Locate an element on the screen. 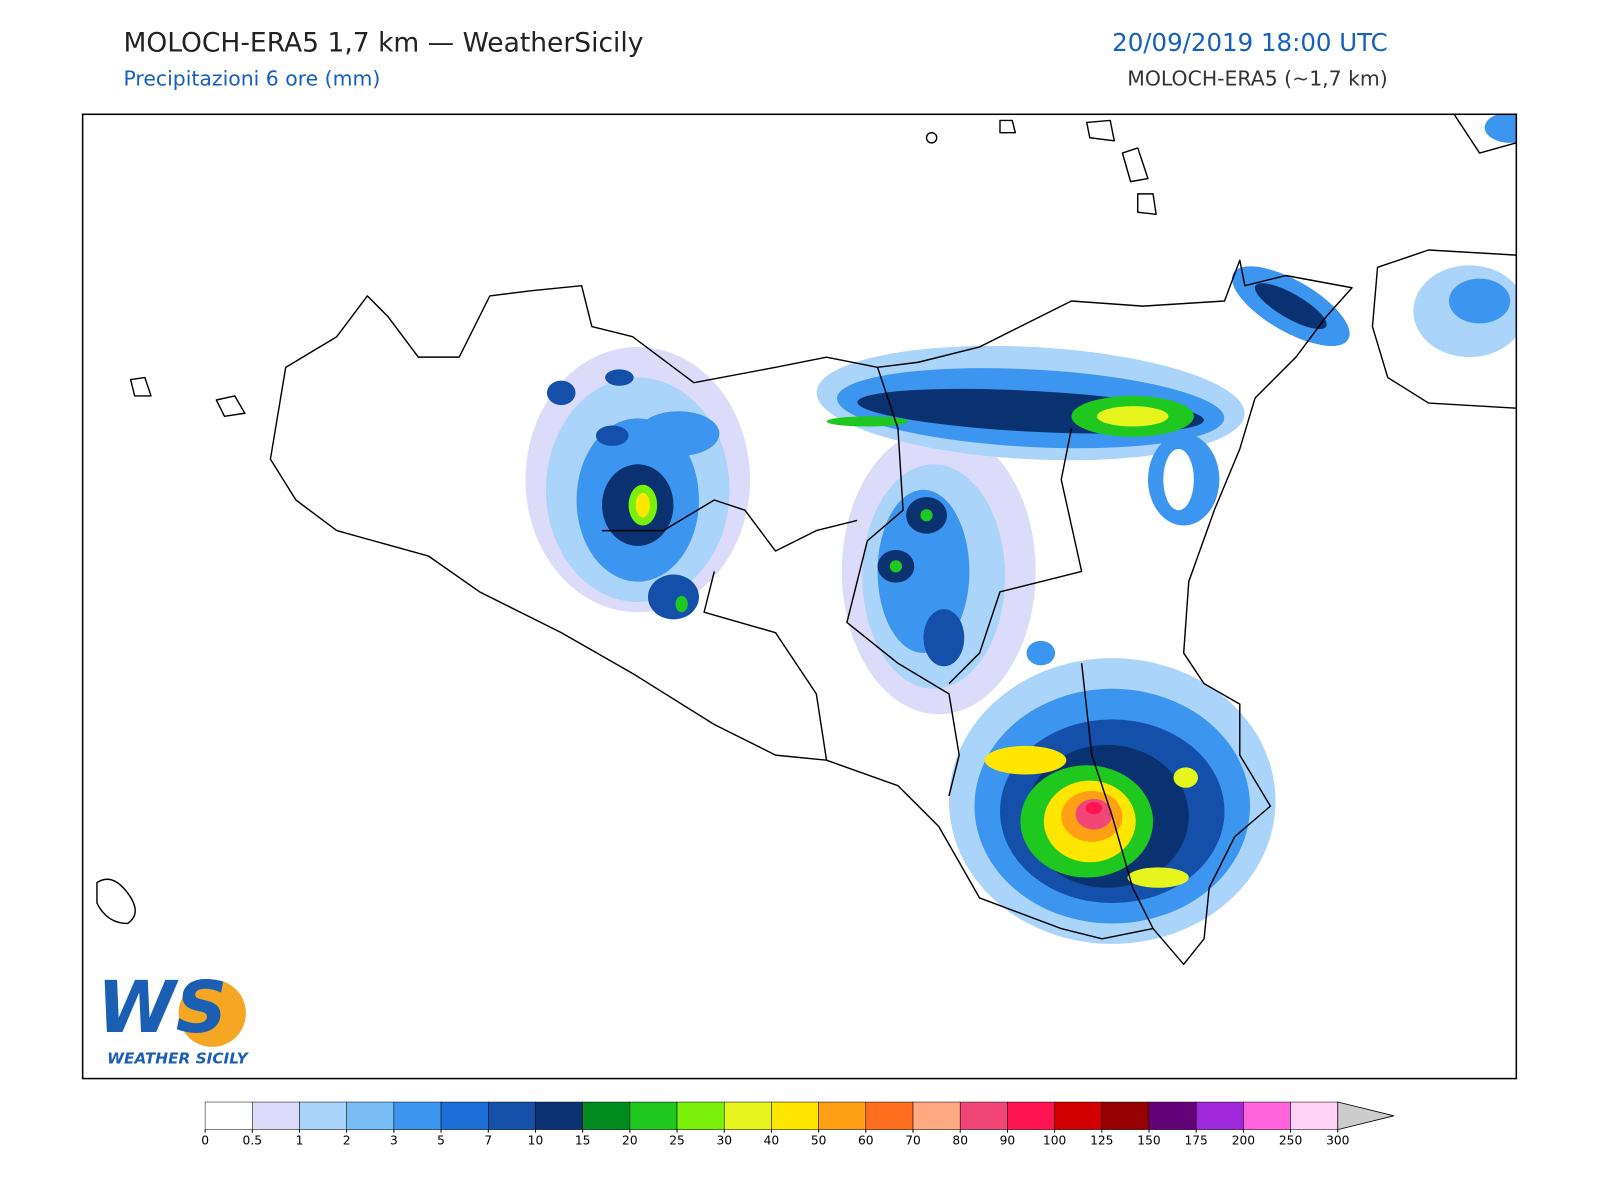  colorbar-tick-label: 0 is located at coordinates (205, 1140).